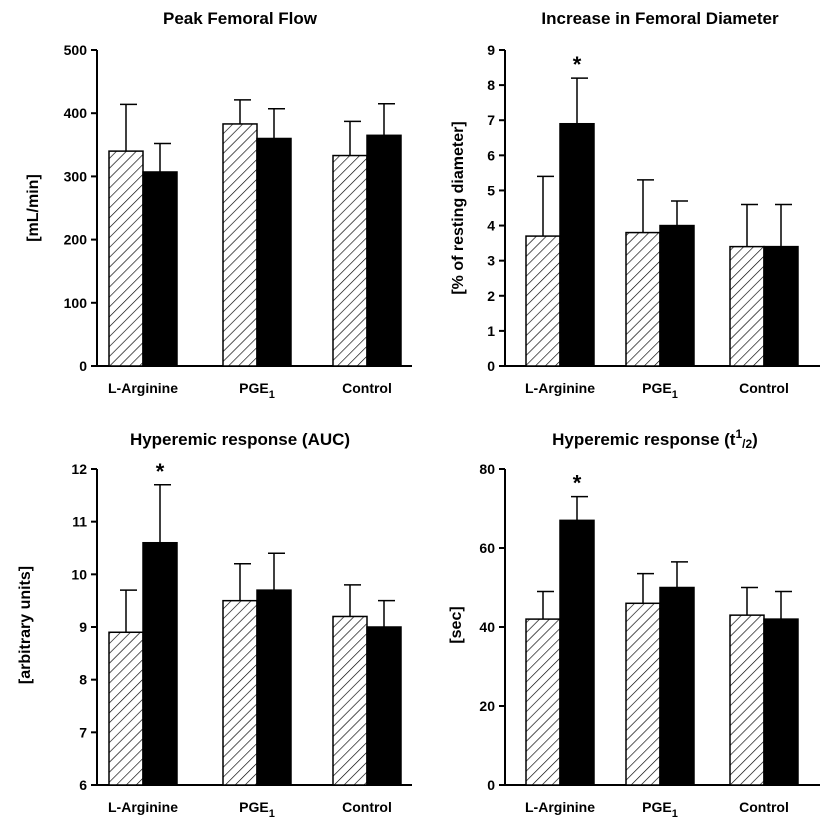 The width and height of the screenshot is (825, 823). What do you see at coordinates (543, 301) in the screenshot?
I see `bar-diameter-0-hatched` at bounding box center [543, 301].